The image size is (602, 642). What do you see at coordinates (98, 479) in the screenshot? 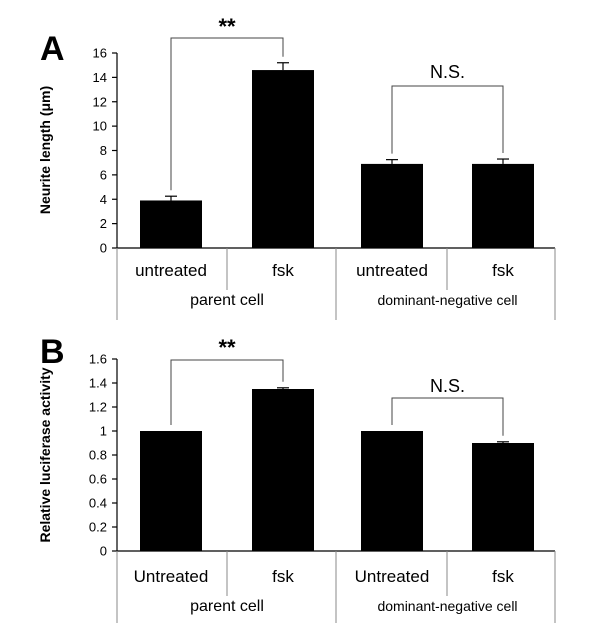
I see `y-tick-label: 0.6` at bounding box center [98, 479].